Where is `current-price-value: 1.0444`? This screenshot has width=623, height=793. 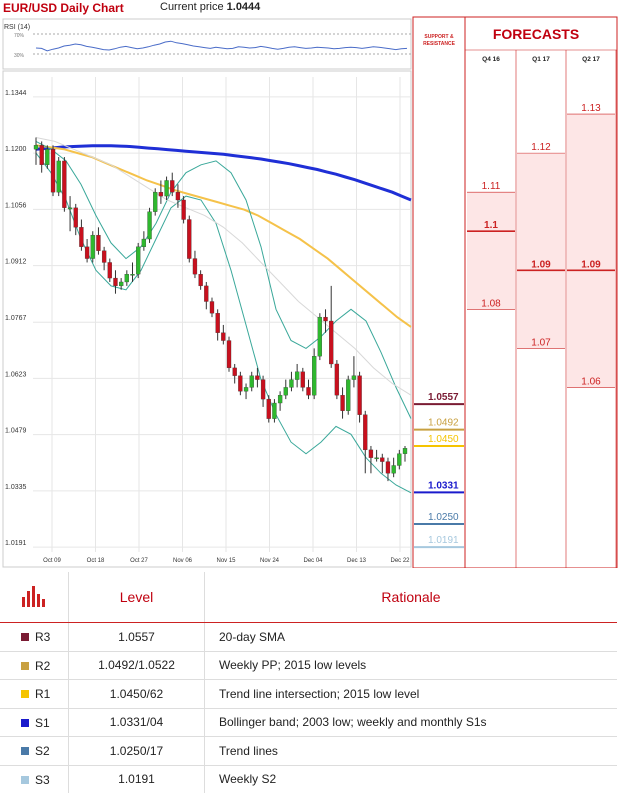
current-price-value: 1.0444 is located at coordinates (243, 7).